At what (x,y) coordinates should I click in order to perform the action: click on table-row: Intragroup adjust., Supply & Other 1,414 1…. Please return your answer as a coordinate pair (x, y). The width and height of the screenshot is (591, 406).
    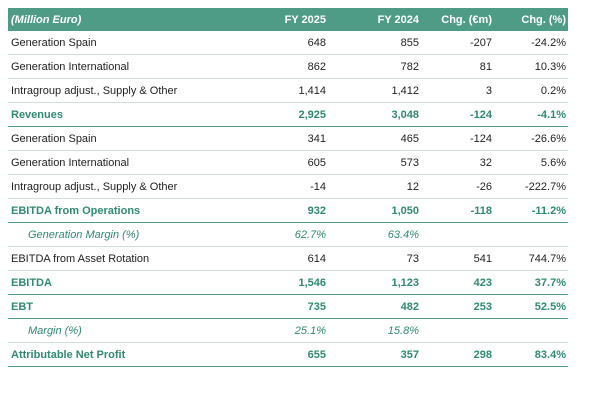
    Looking at the image, I should click on (288, 91).